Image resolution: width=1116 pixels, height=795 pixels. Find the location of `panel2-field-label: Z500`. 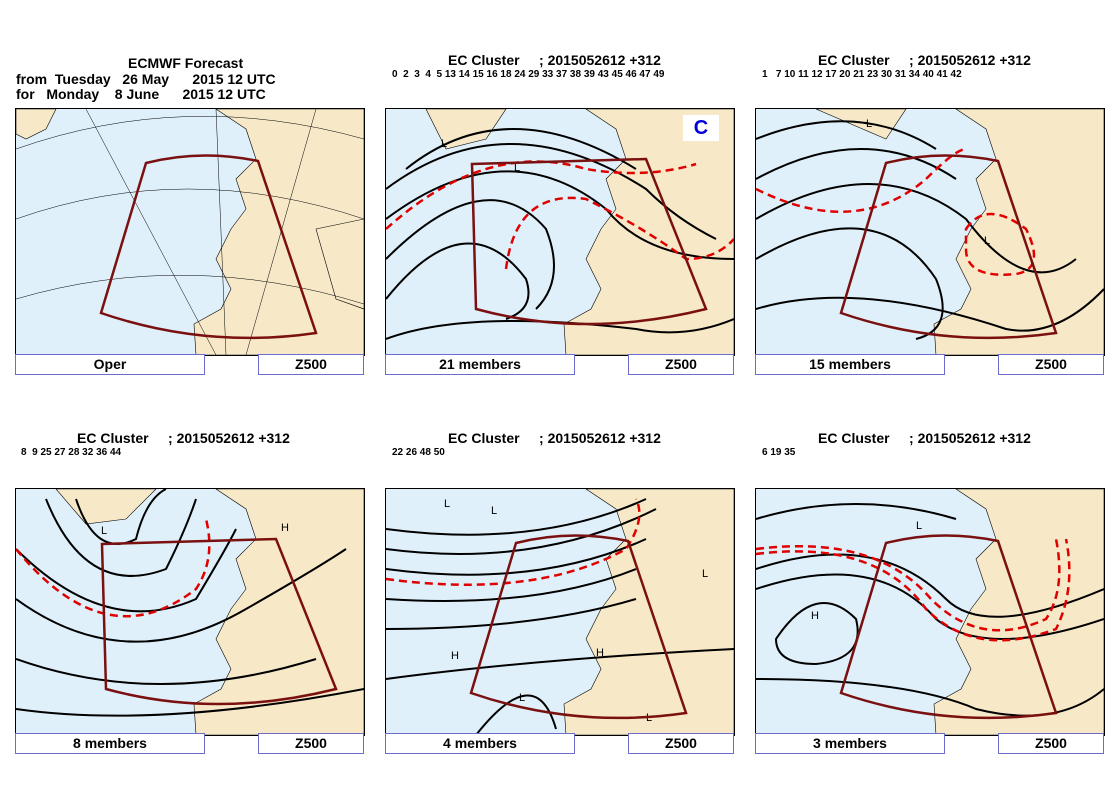

panel2-field-label: Z500 is located at coordinates (681, 364).